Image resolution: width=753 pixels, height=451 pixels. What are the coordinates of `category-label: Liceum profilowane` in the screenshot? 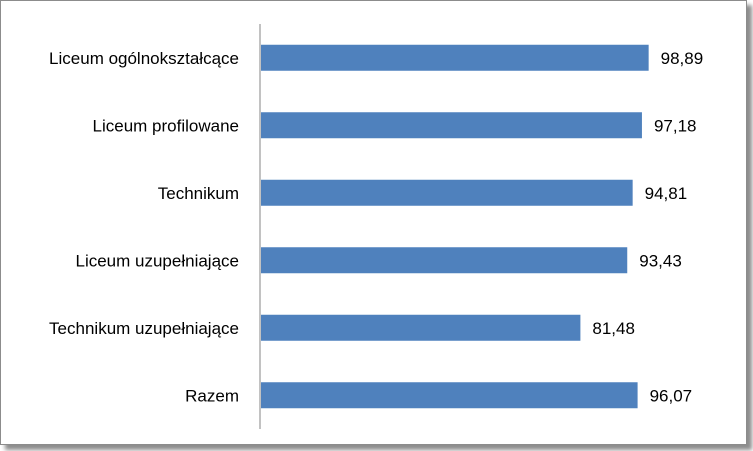 It's located at (166, 125).